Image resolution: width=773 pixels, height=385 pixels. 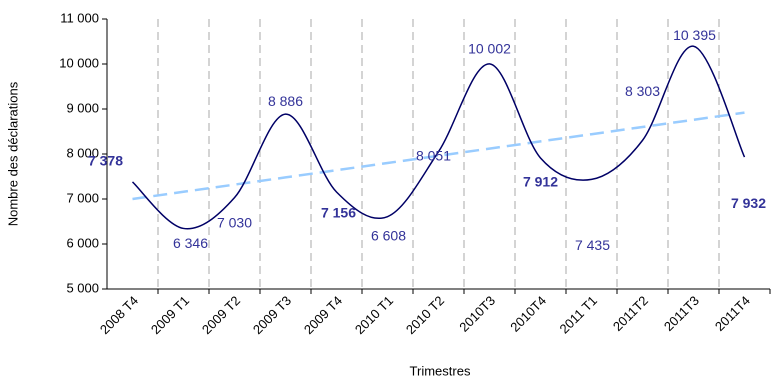 What do you see at coordinates (433, 155) in the screenshot?
I see `value-label: 8 051` at bounding box center [433, 155].